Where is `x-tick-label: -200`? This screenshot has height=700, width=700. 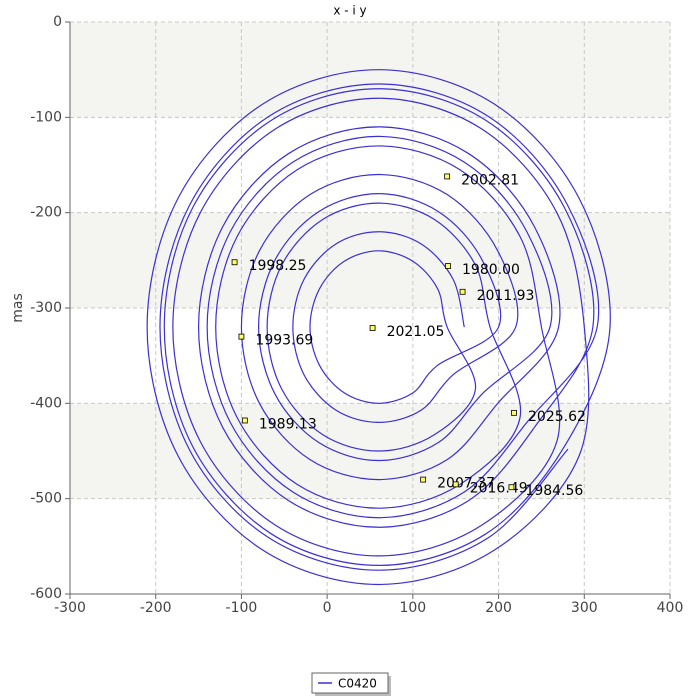 x-tick-label: -200 is located at coordinates (156, 608).